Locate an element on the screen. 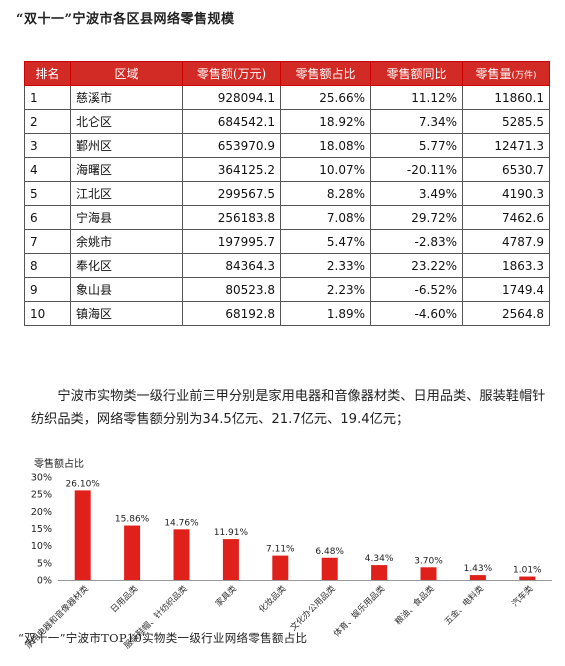 This screenshot has height=666, width=565. y-tick-label: 20% is located at coordinates (41, 512).